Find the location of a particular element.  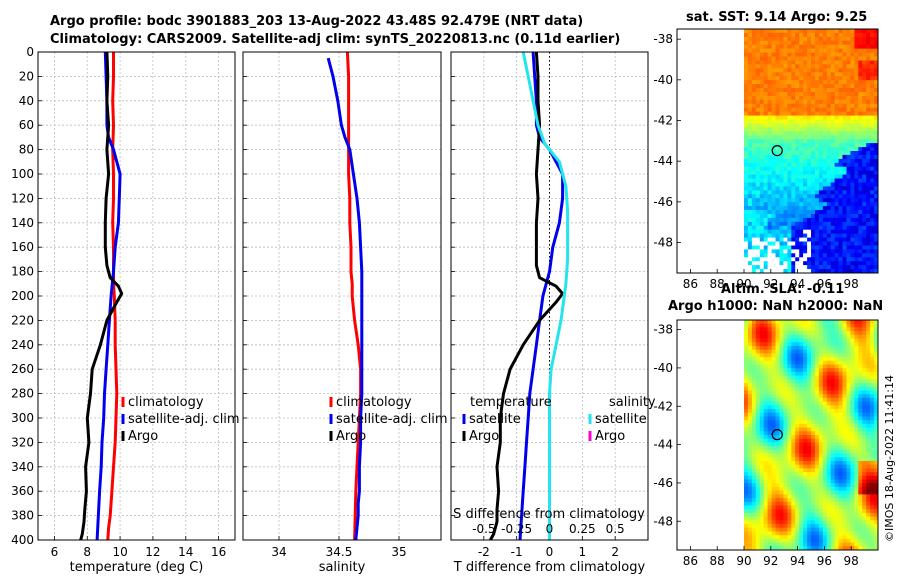

map-x-tick-label: 88 is located at coordinates (717, 561).